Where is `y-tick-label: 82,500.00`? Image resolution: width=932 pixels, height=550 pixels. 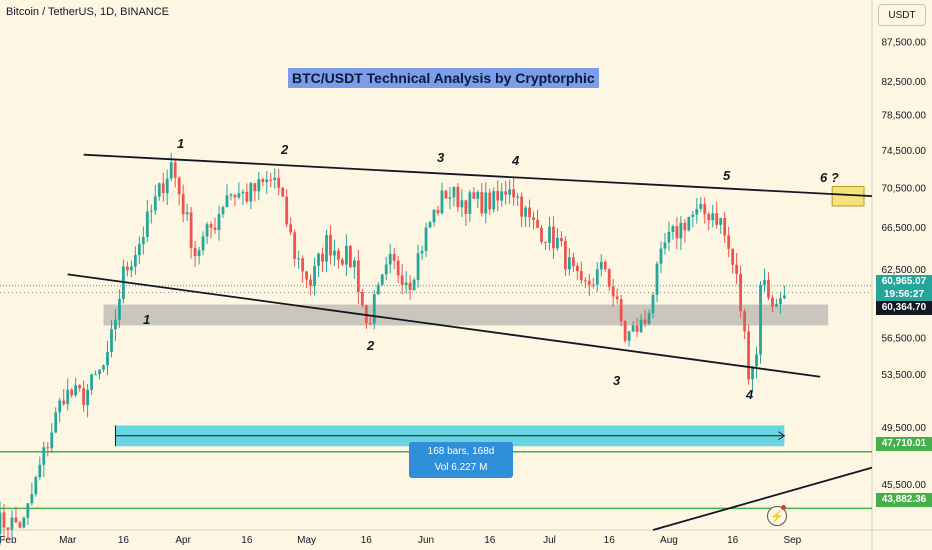 y-tick-label: 82,500.00 is located at coordinates (904, 82).